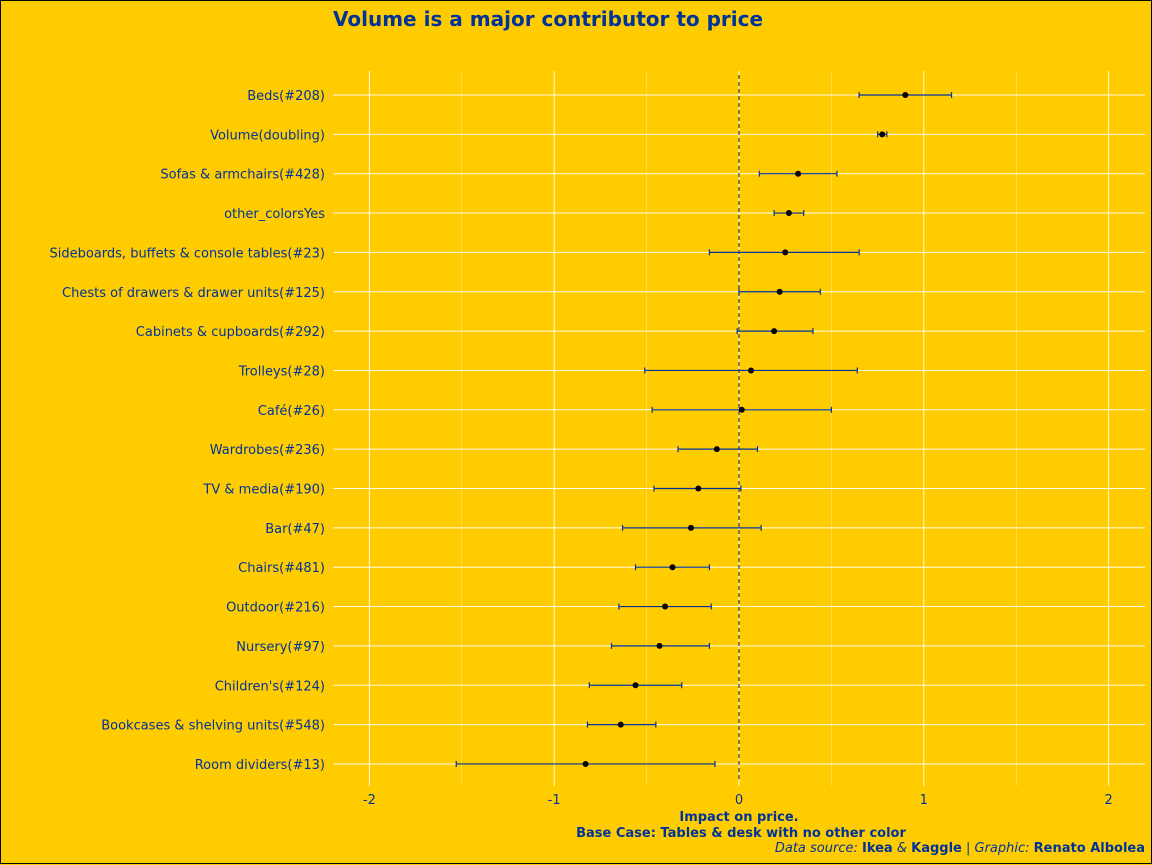 The width and height of the screenshot is (1152, 865). What do you see at coordinates (548, 19) in the screenshot?
I see `chart-title: Volume is a major contributor to price` at bounding box center [548, 19].